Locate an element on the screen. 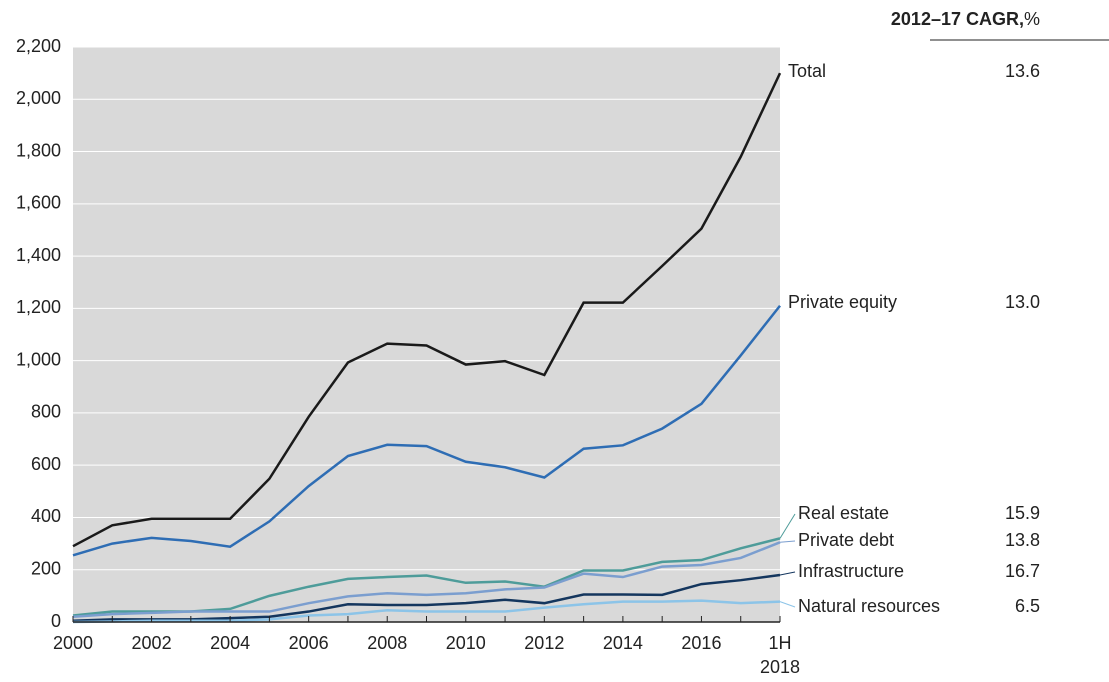 Image resolution: width=1109 pixels, height=682 pixels. cagr-header: 2012–17 CAGR,% is located at coordinates (965, 19).